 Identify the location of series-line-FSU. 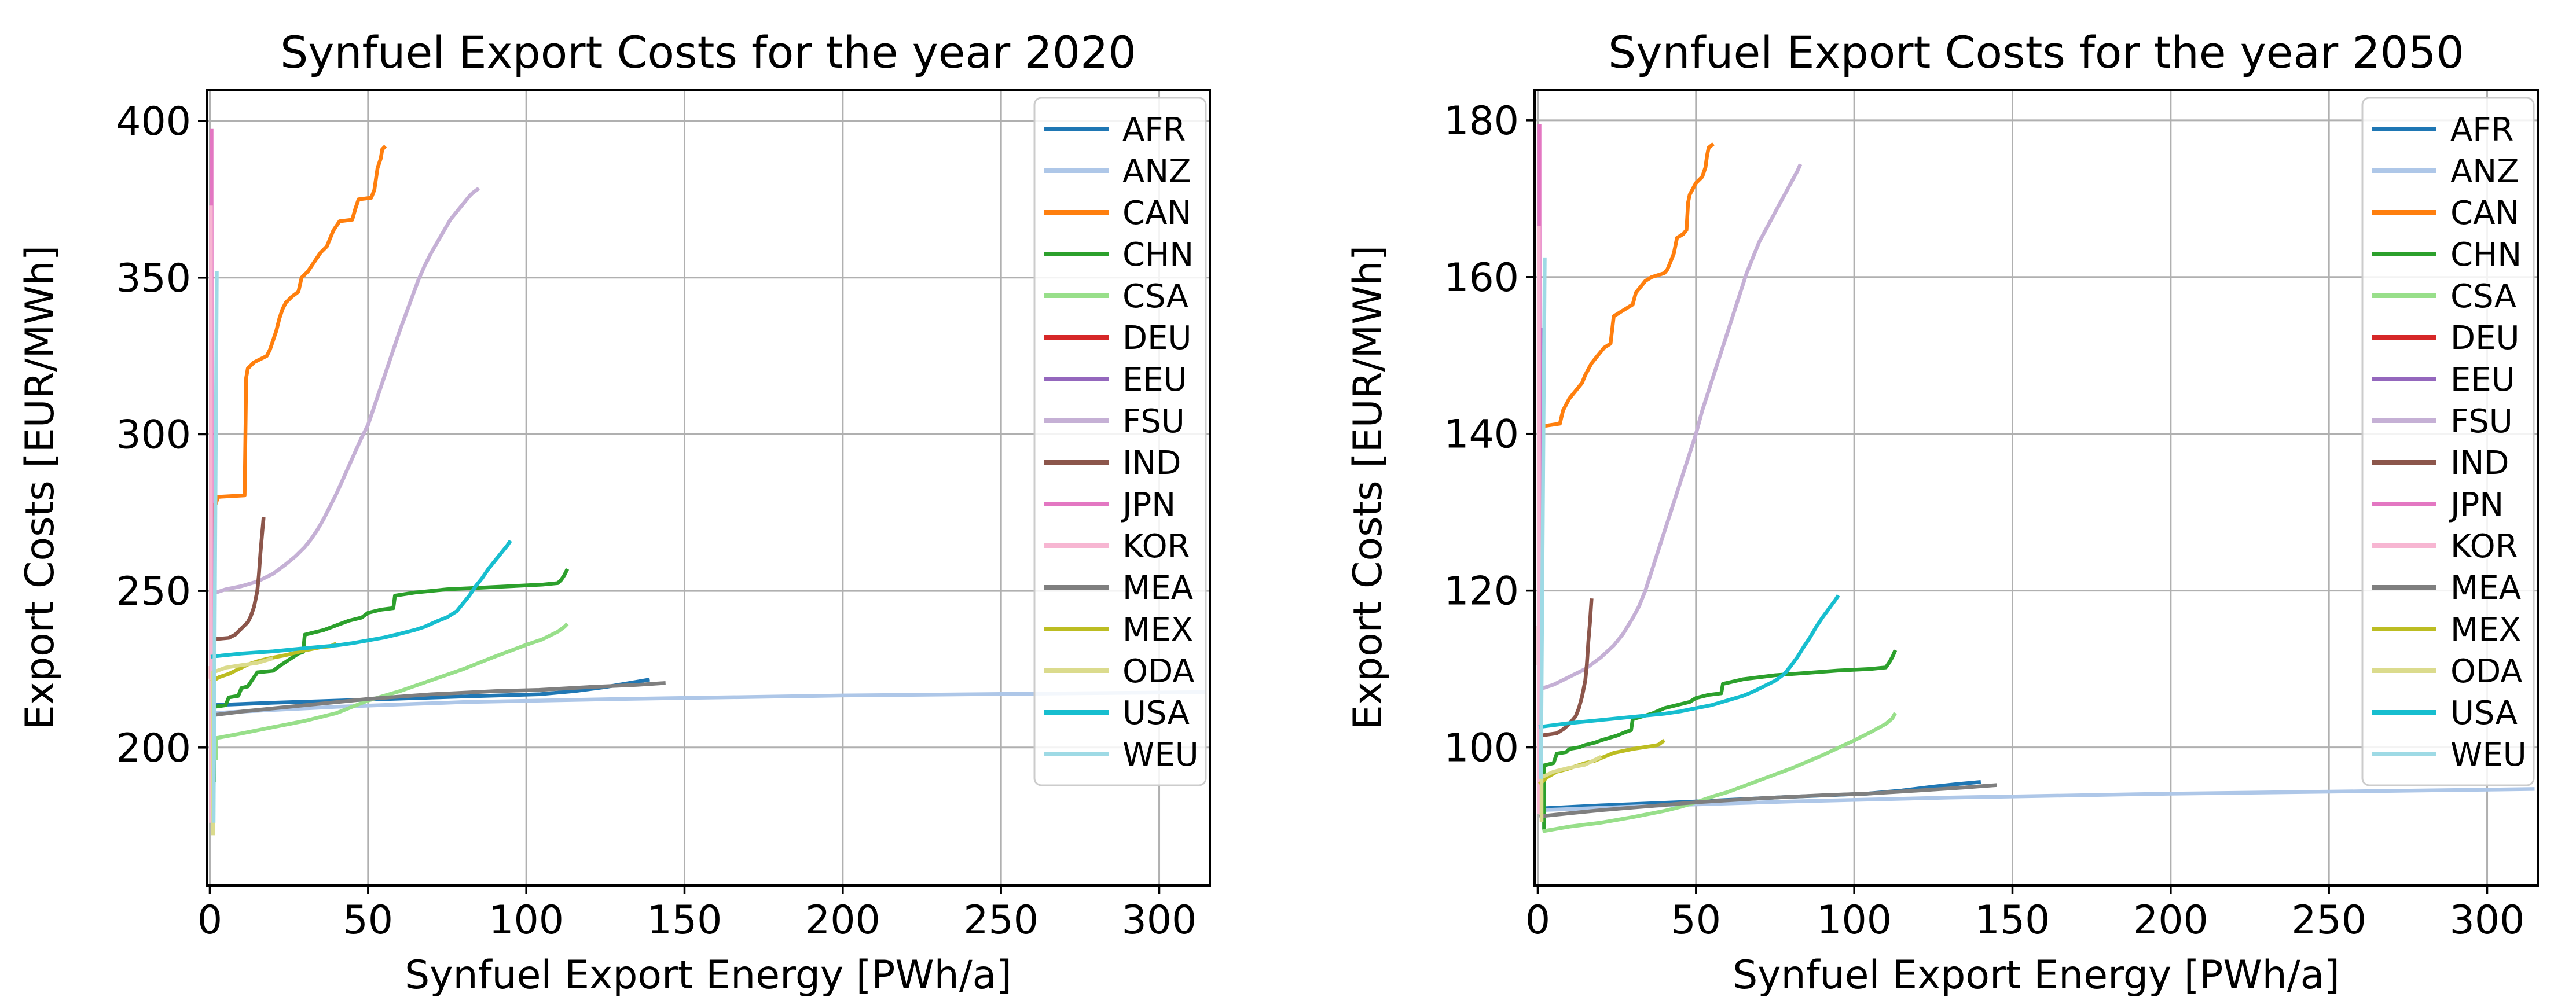
(345, 391).